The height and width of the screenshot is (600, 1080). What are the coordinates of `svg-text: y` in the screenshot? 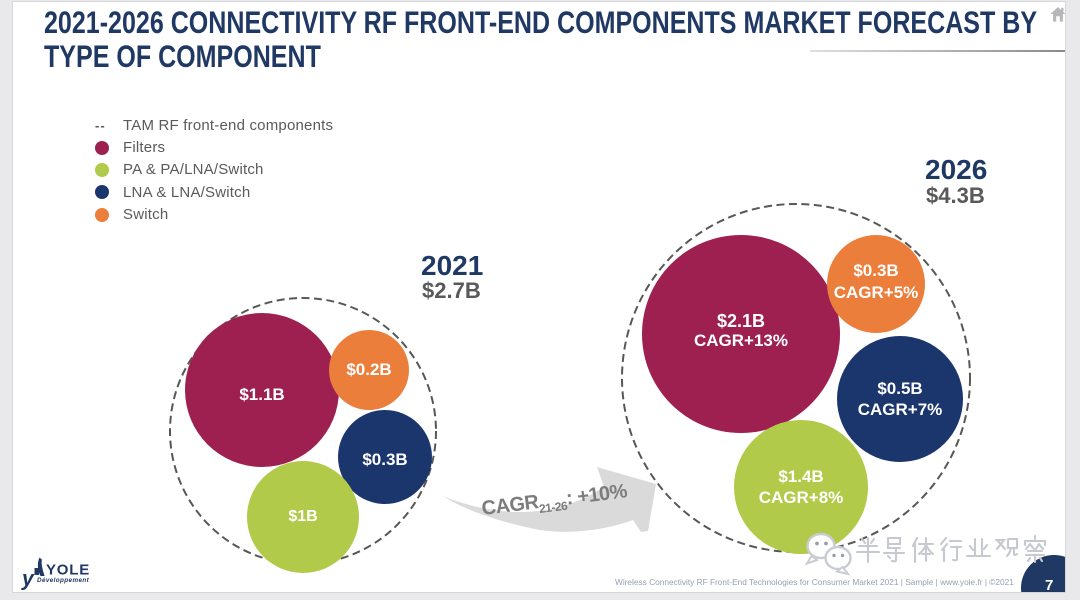 It's located at (28, 579).